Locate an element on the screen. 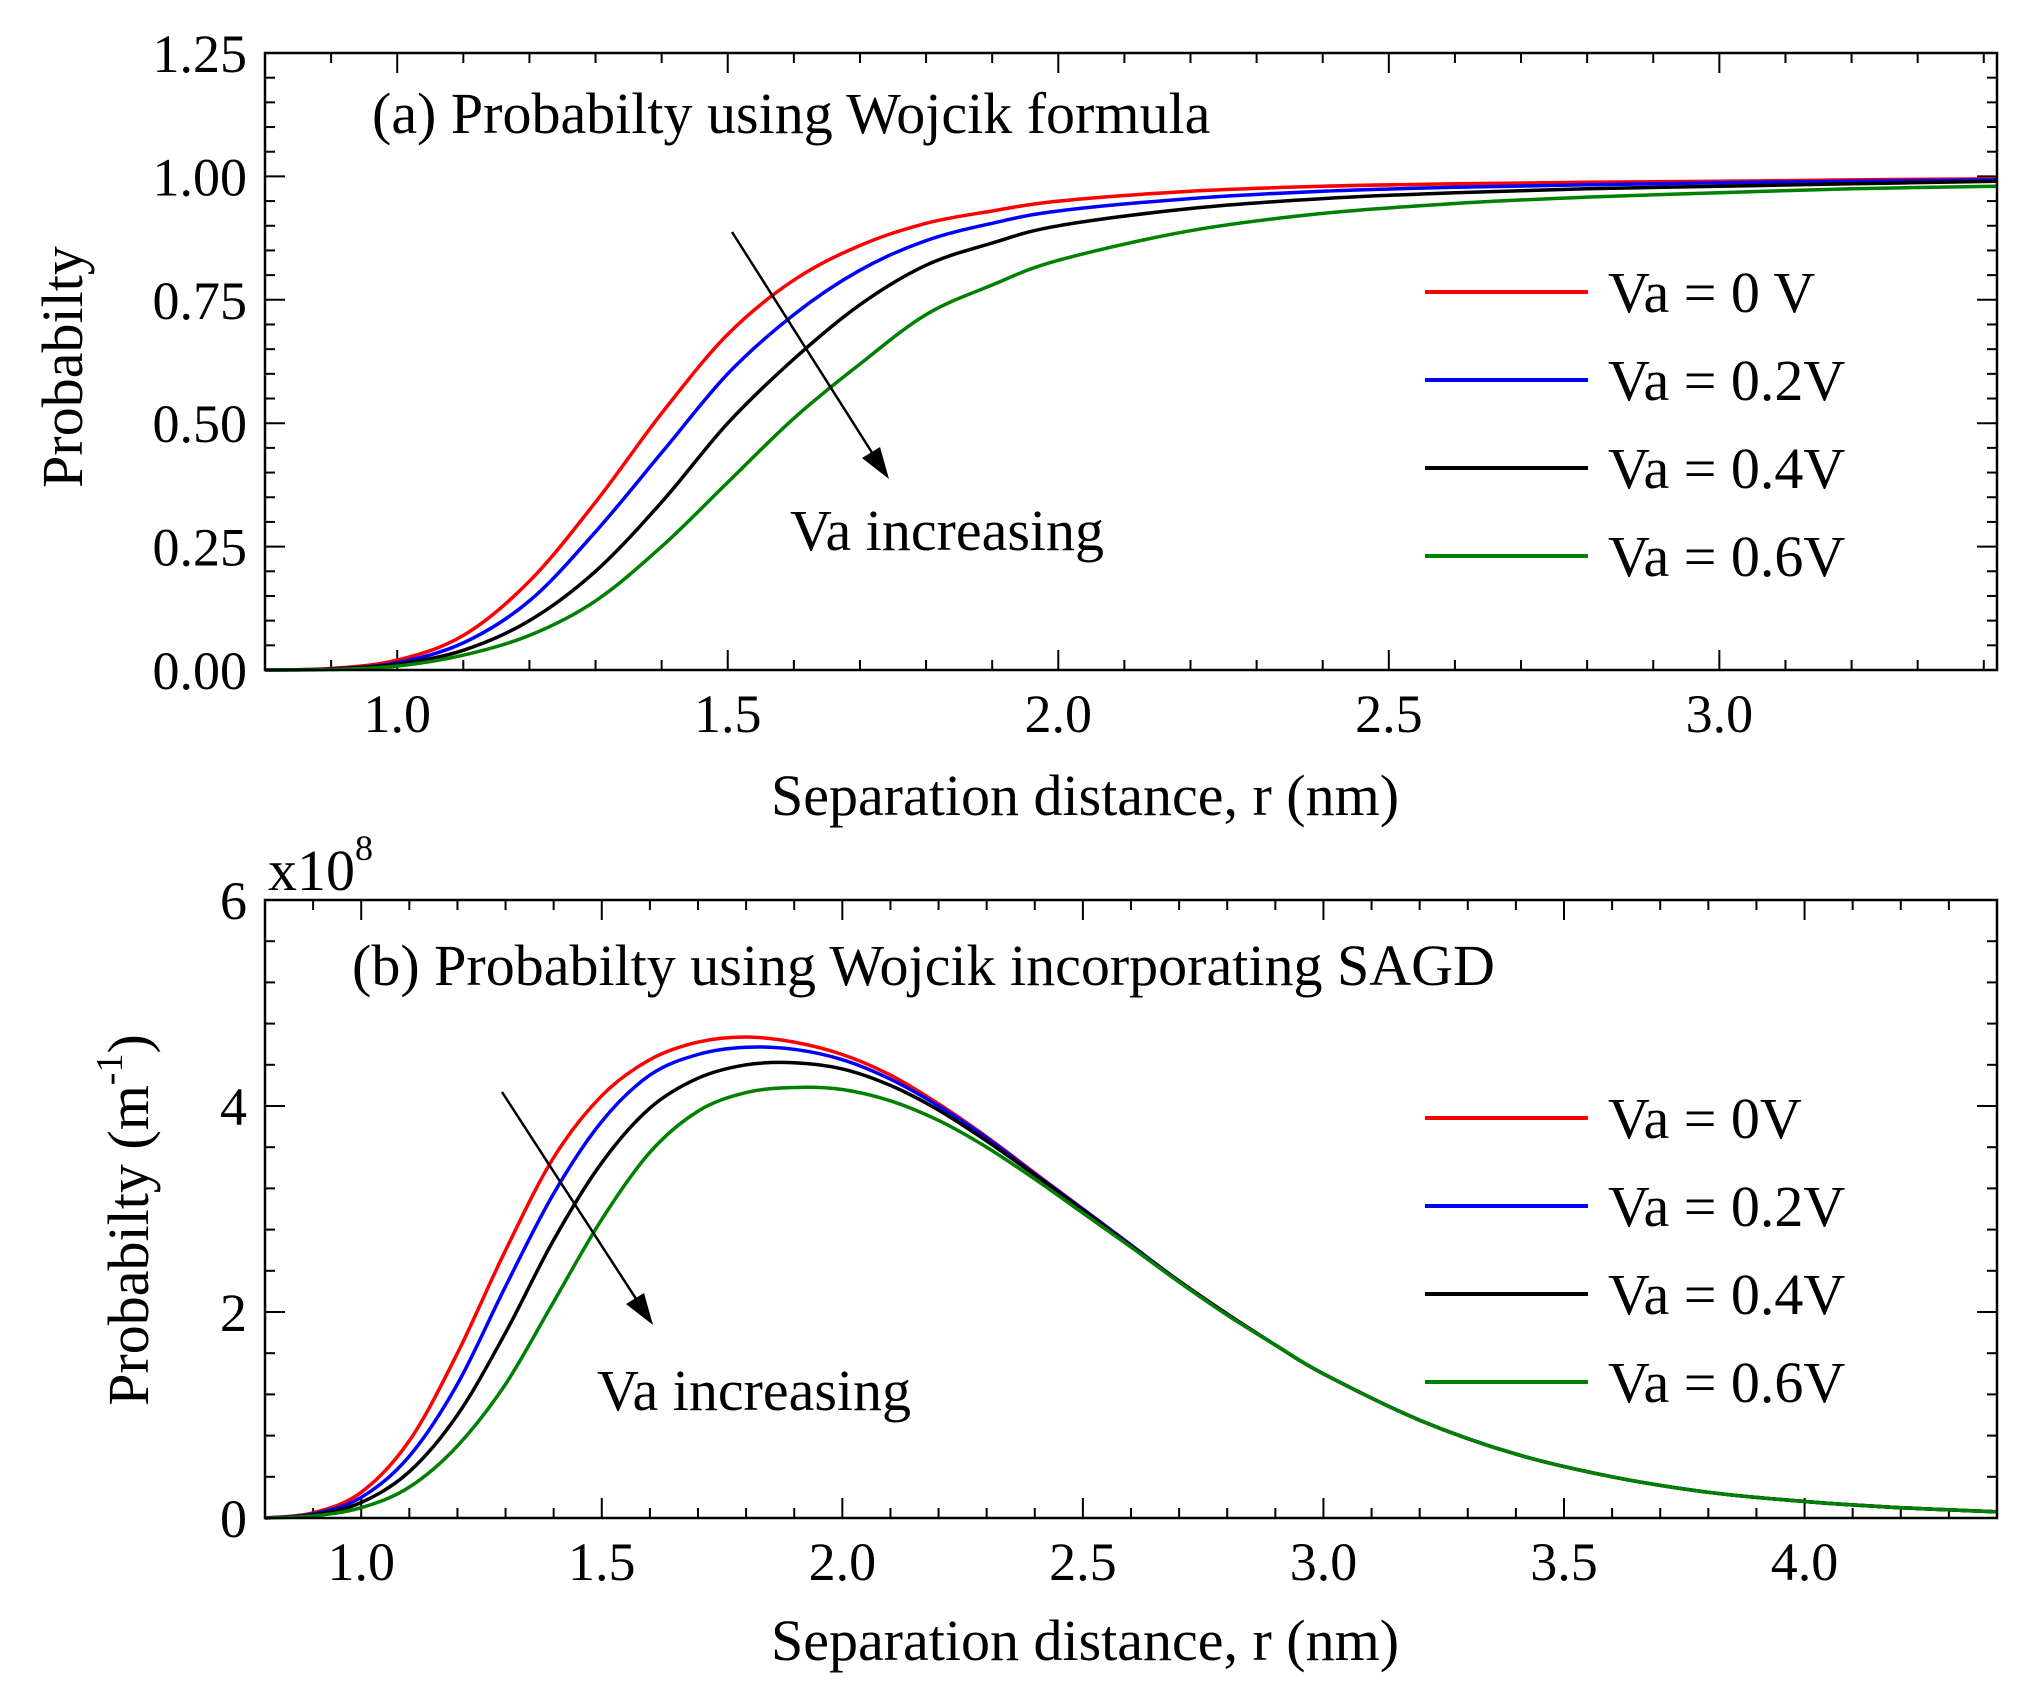 The height and width of the screenshot is (1699, 2020). panel-a-y-tick-label: 0.75 is located at coordinates (200, 301).